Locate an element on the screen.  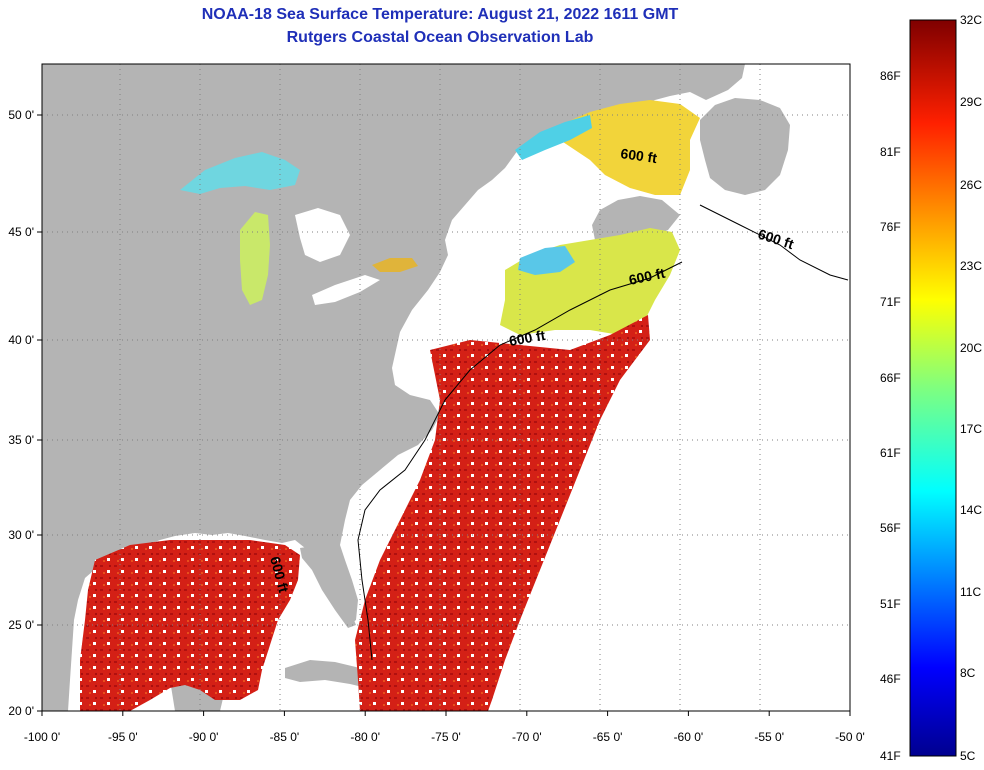
sst-maine-cool is located at coordinates (546, 260).